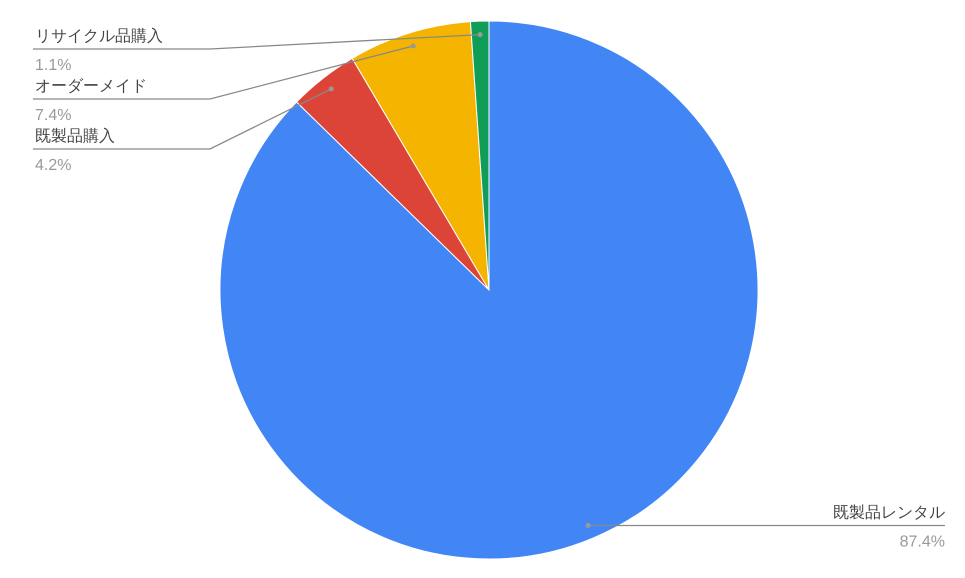 This screenshot has height=578, width=965. I want to click on data-label: 1.1%, so click(53, 65).